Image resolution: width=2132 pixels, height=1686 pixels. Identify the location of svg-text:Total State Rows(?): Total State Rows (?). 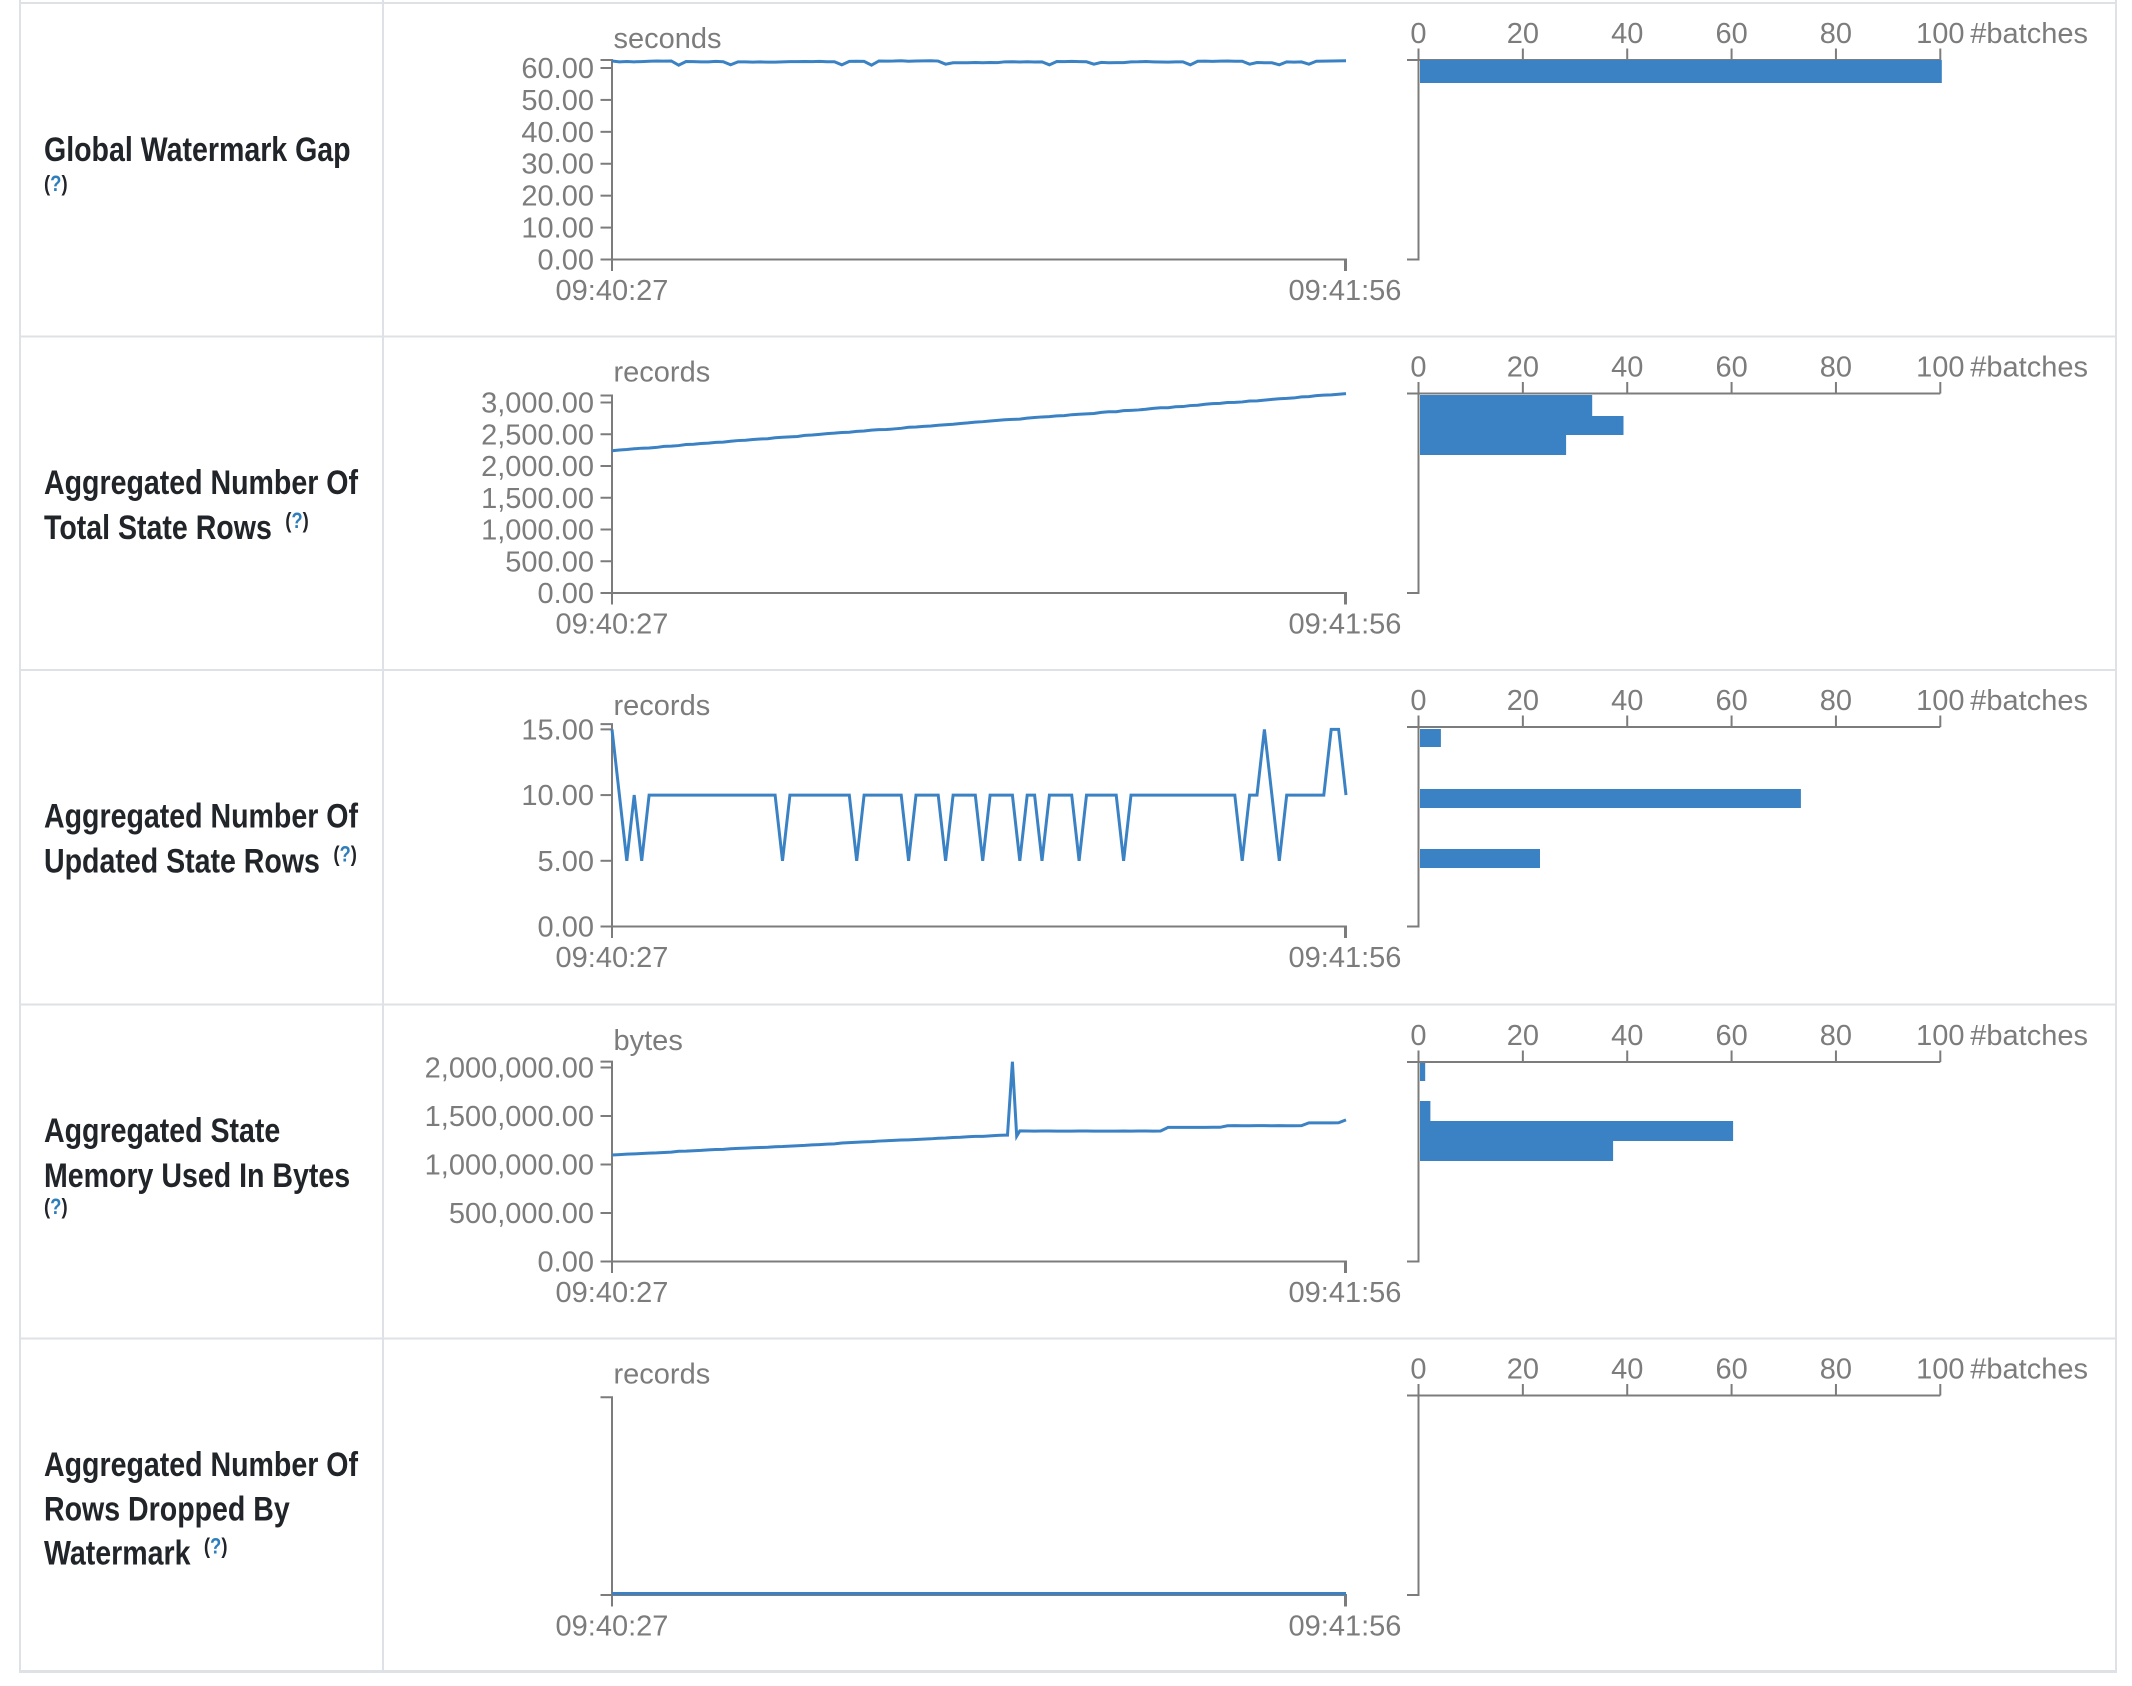
(176, 528).